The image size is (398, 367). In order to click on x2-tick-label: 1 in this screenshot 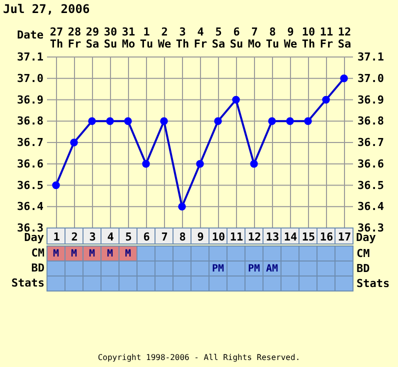, I will do `click(56, 237)`.